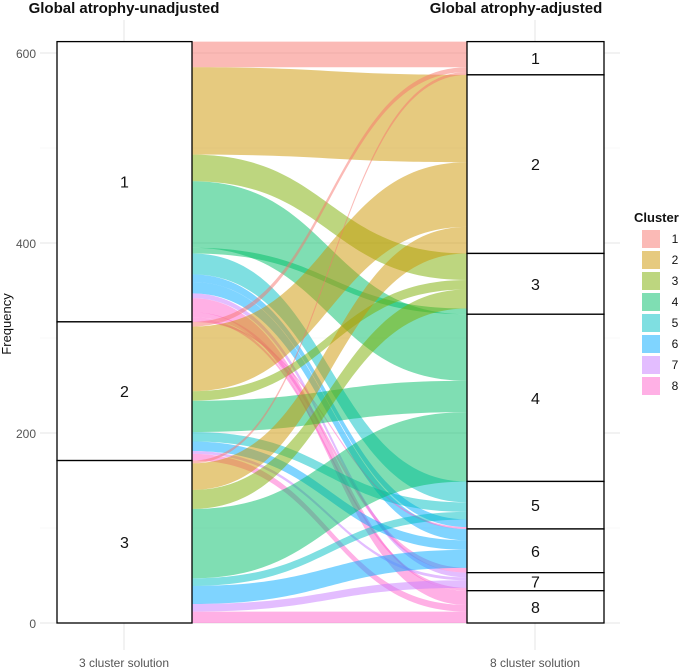 The width and height of the screenshot is (685, 670). I want to click on legend-label-2: 2, so click(675, 260).